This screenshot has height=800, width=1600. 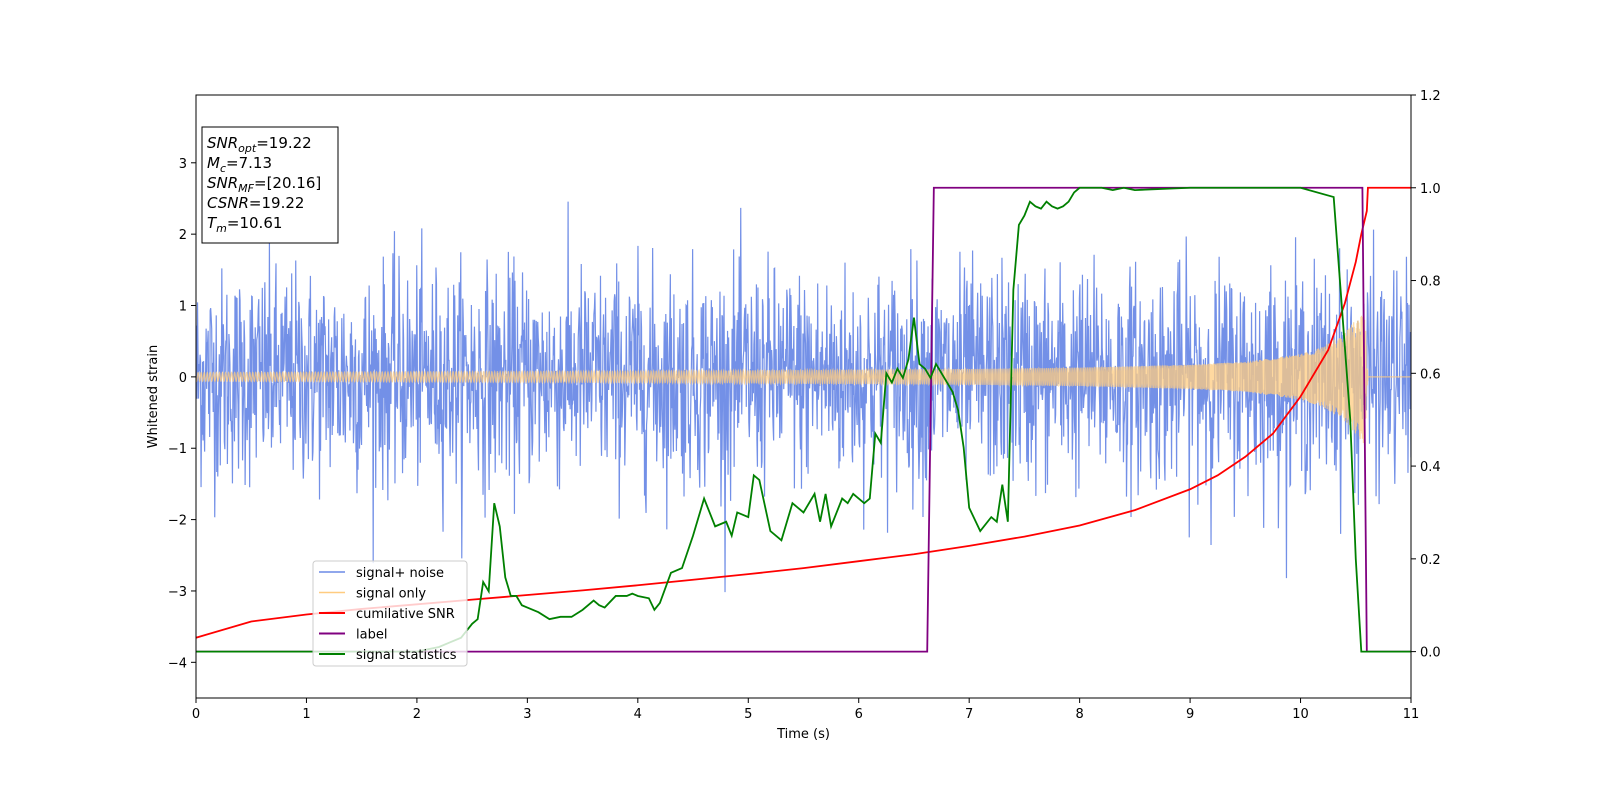 I want to click on y-left-tick-label: 0, so click(x=183, y=378).